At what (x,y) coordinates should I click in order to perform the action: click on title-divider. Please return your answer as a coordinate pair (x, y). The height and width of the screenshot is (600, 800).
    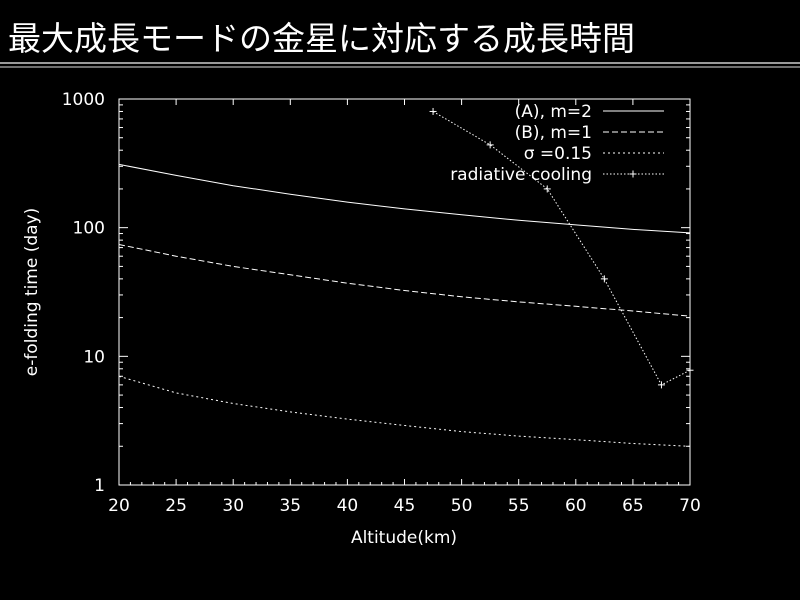
    Looking at the image, I should click on (400, 63).